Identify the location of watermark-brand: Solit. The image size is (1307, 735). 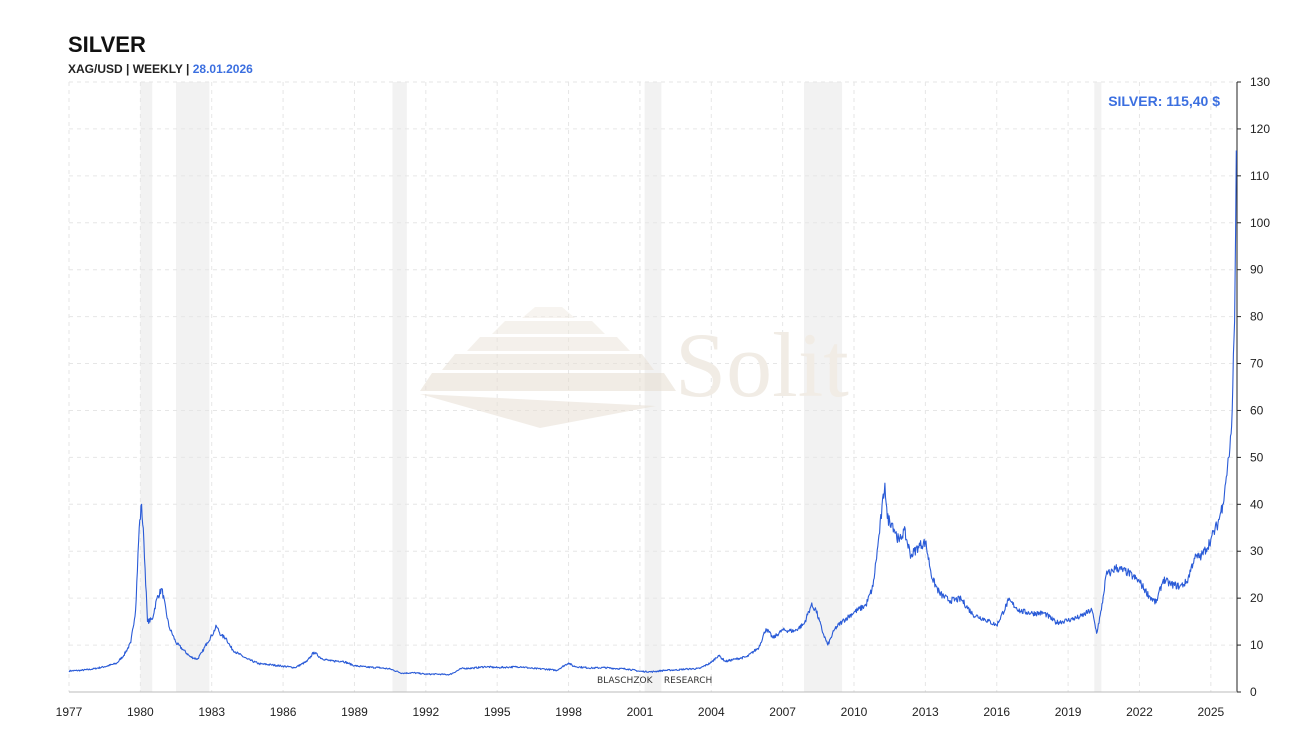
(762, 365).